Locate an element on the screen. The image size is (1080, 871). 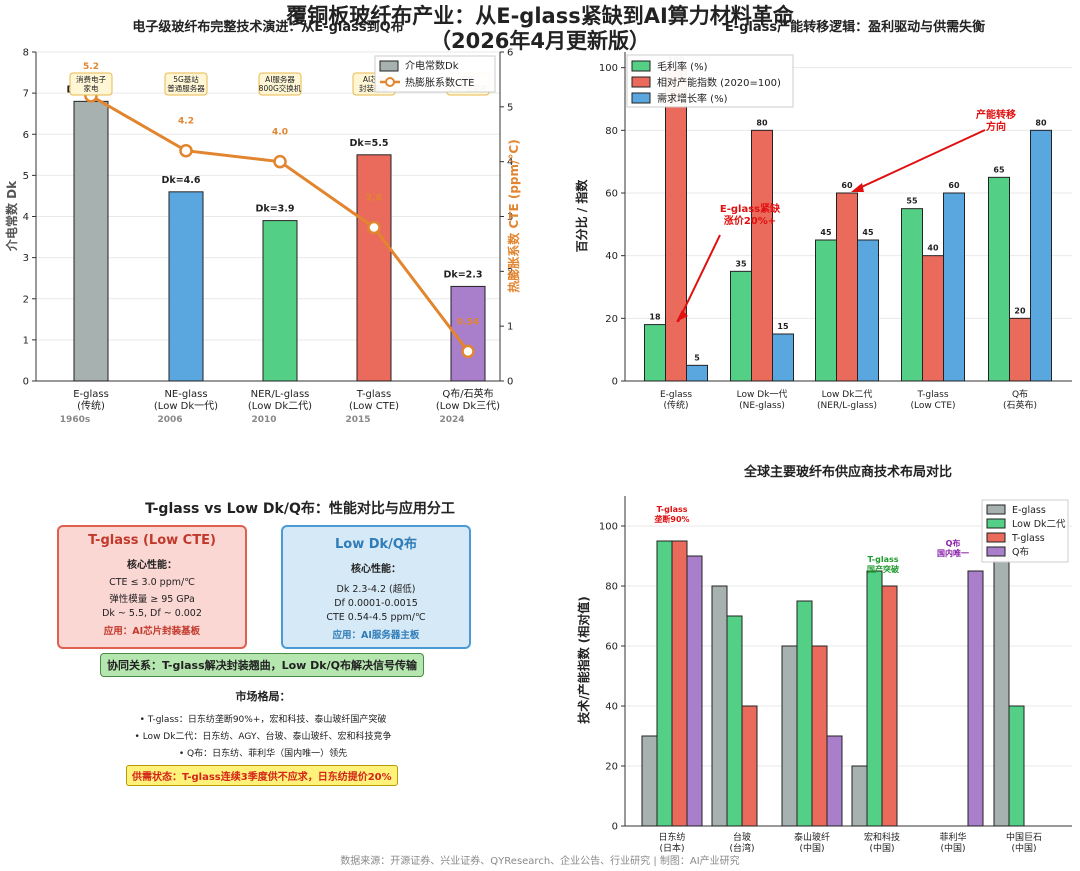
c1-y2tick-label: 4 is located at coordinates (510, 162).